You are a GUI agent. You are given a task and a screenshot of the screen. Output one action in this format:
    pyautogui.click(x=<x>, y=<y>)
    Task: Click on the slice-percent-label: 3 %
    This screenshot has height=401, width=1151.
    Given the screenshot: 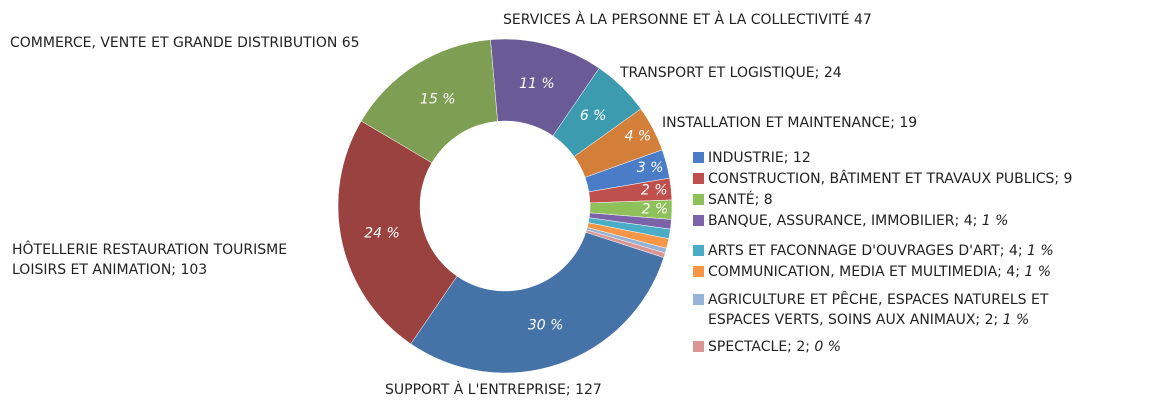 What is the action you would take?
    pyautogui.click(x=650, y=168)
    